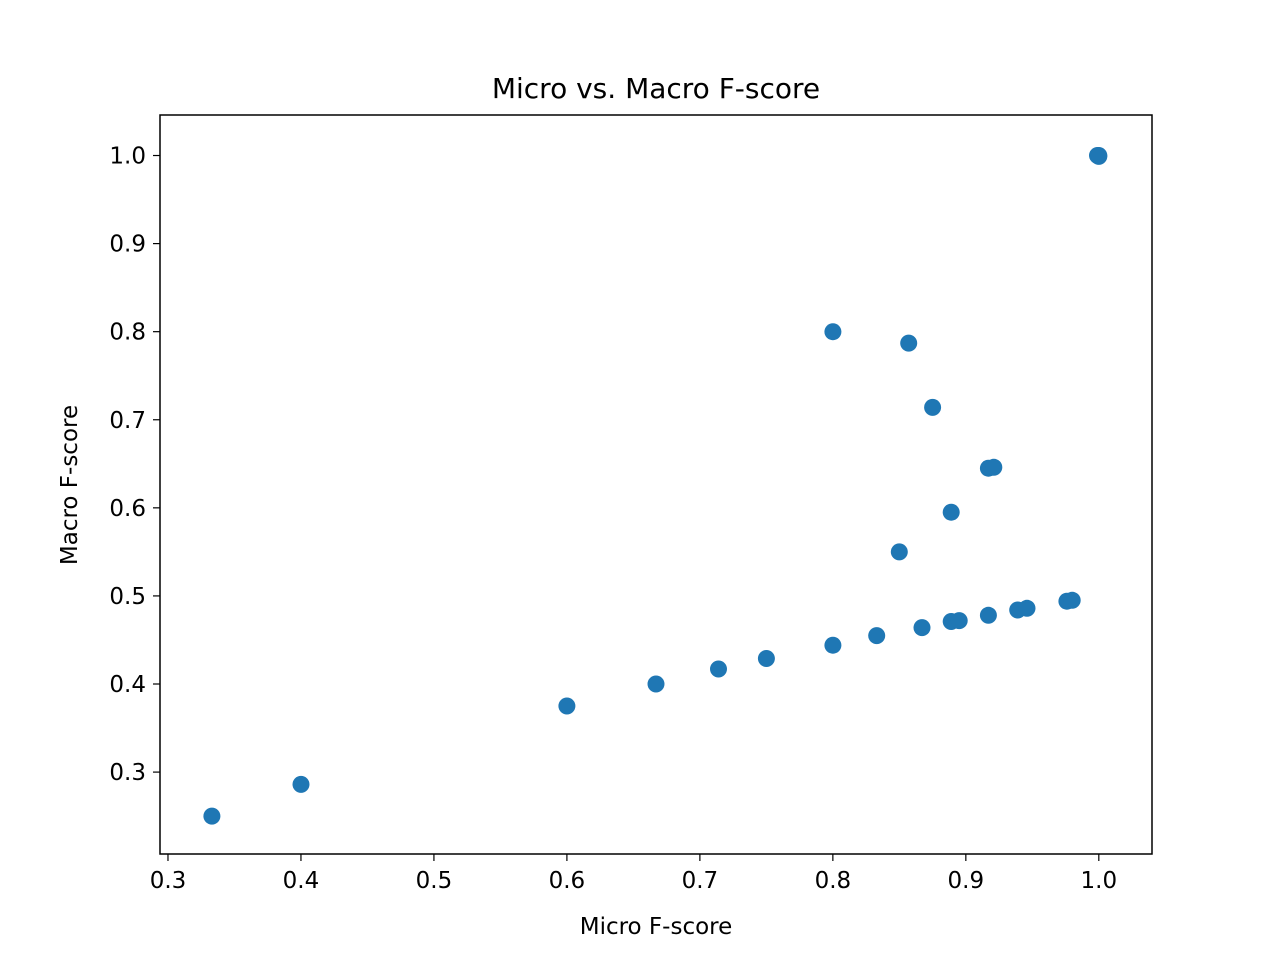  Describe the element at coordinates (168, 881) in the screenshot. I see `x-tick-label: 0.3` at that location.